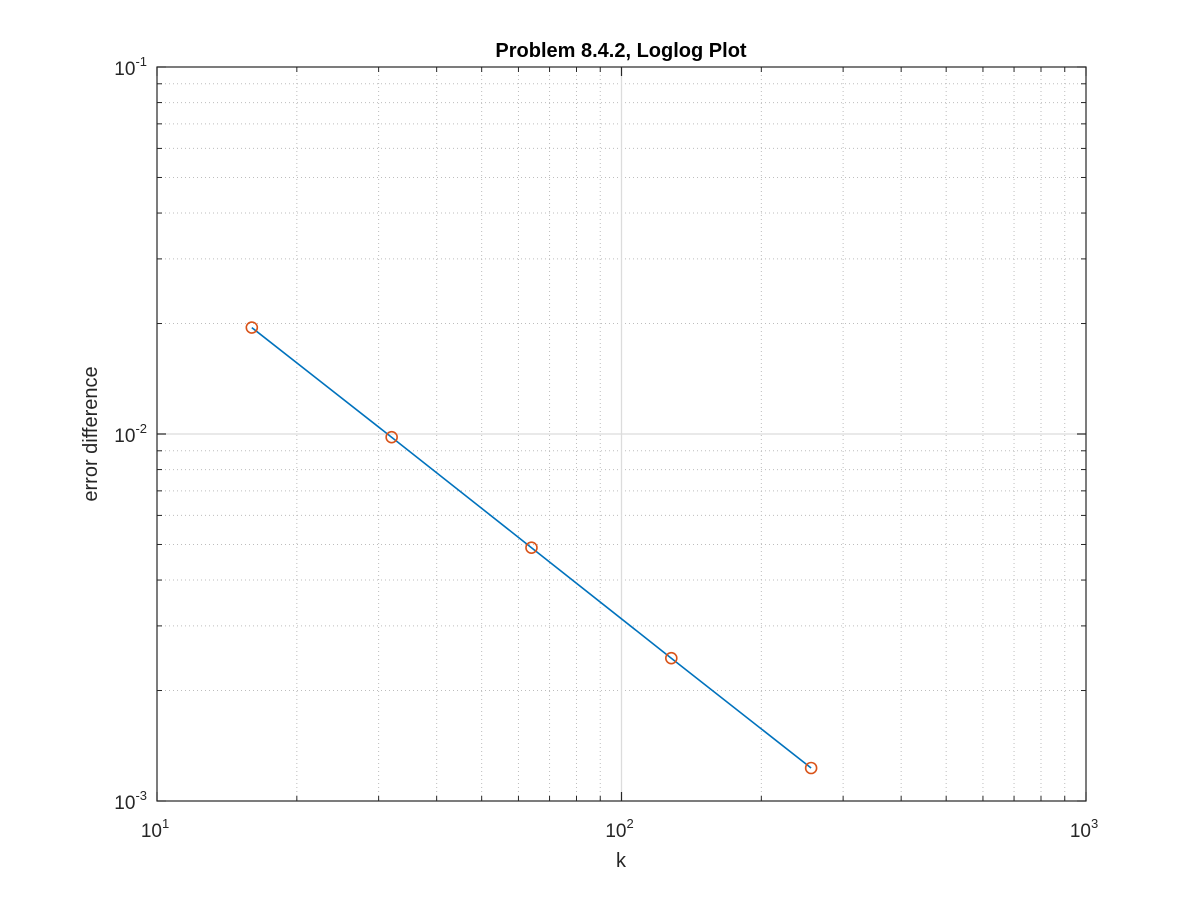 The width and height of the screenshot is (1200, 900). Describe the element at coordinates (621, 861) in the screenshot. I see `x-axis-label: k` at that location.